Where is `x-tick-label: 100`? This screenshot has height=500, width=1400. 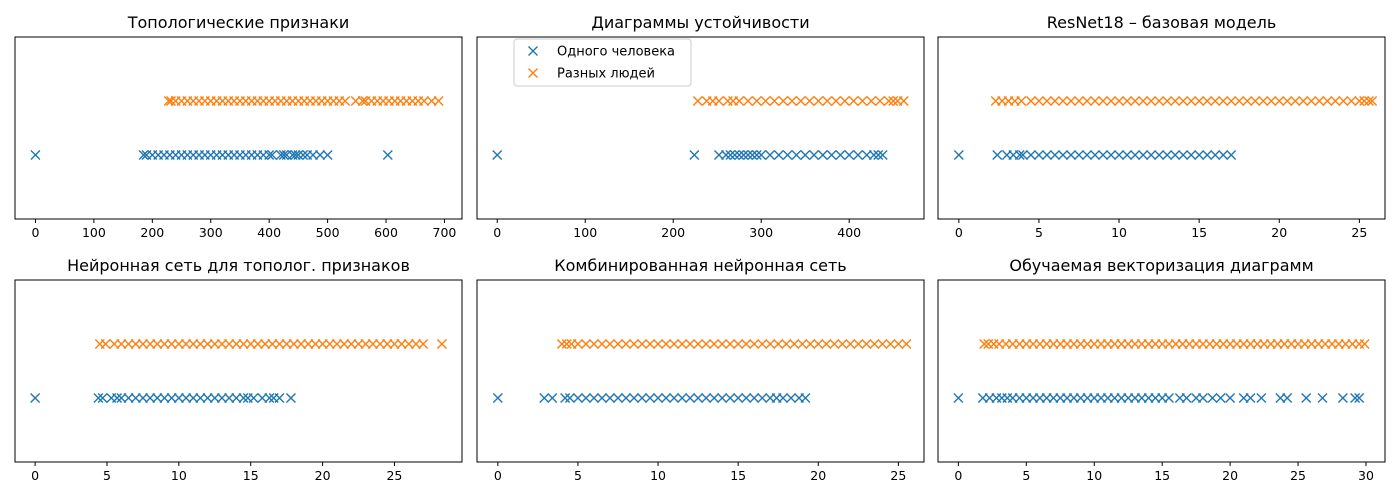
x-tick-label: 100 is located at coordinates (585, 232).